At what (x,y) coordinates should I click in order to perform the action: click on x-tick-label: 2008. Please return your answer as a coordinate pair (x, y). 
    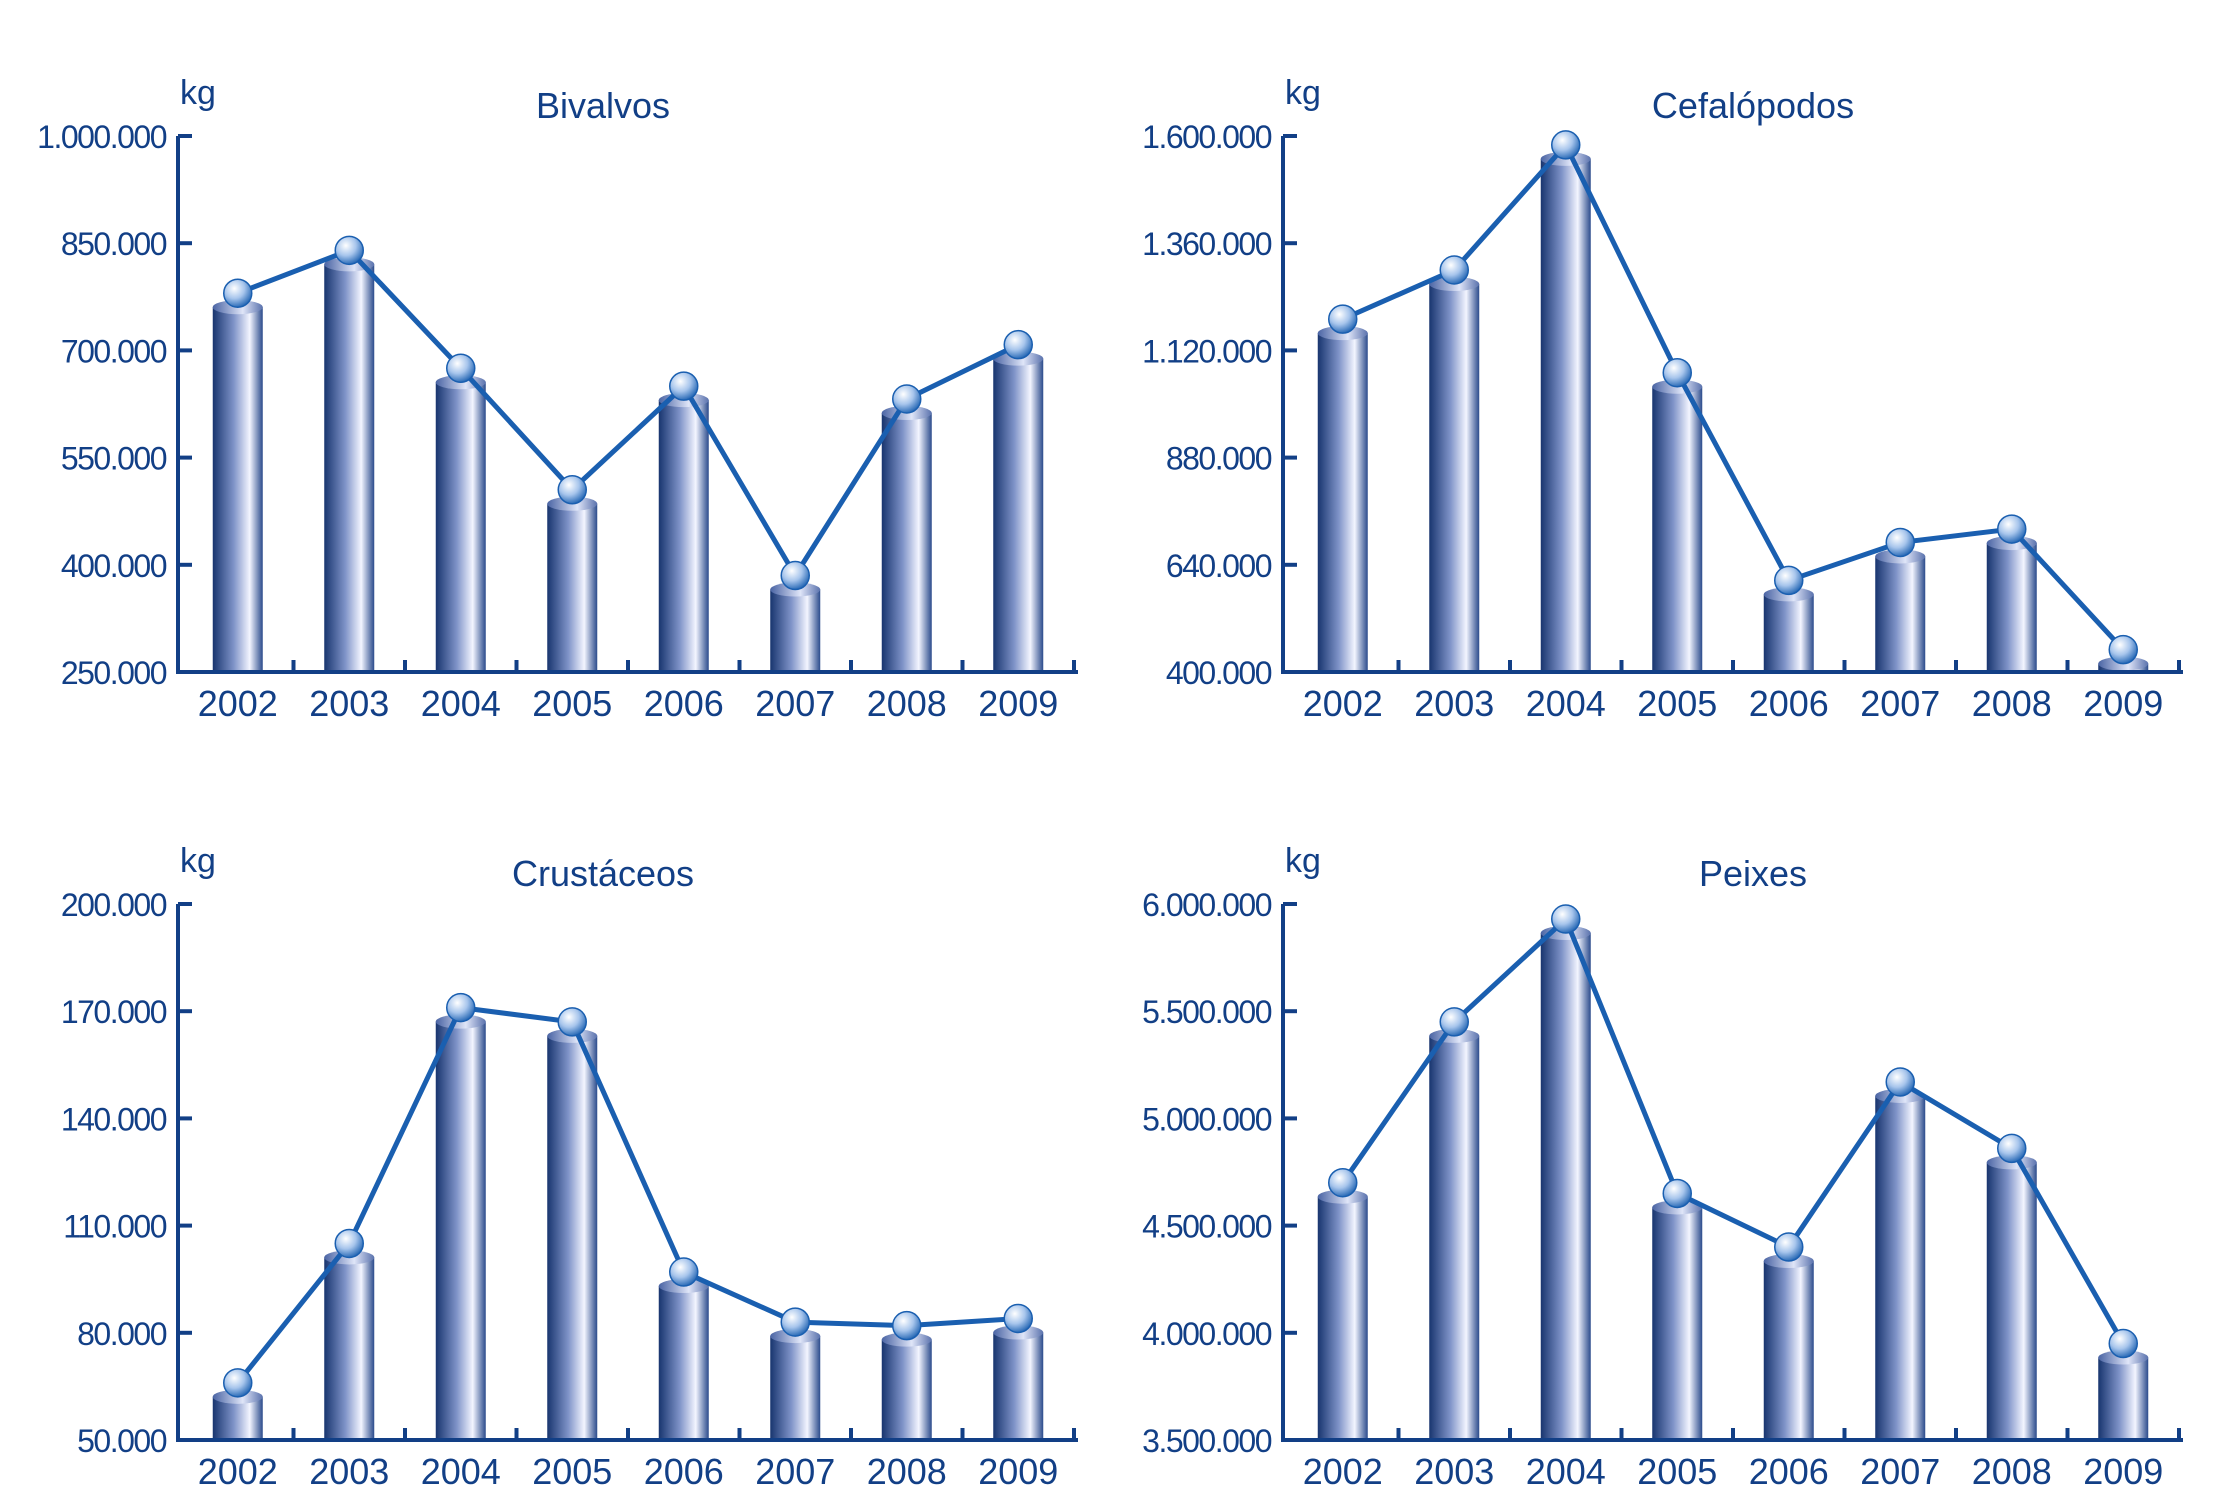
    Looking at the image, I should click on (2012, 1471).